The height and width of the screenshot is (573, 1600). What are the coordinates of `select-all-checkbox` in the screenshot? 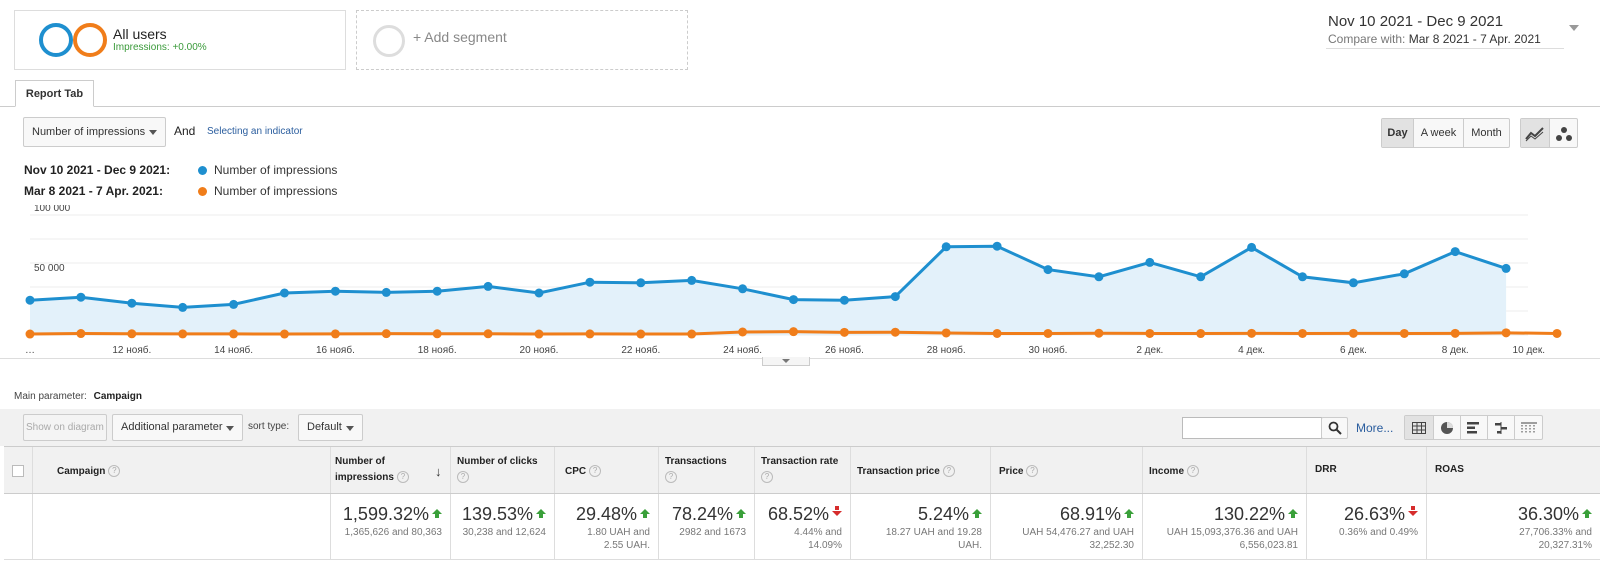 It's located at (18, 471).